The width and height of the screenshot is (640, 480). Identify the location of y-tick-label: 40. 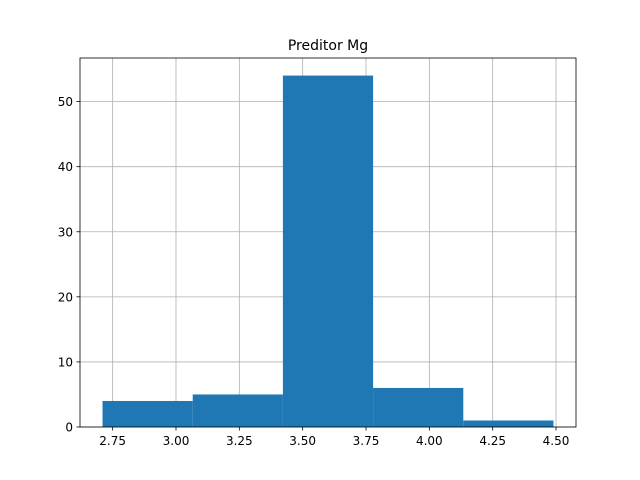
(65, 167).